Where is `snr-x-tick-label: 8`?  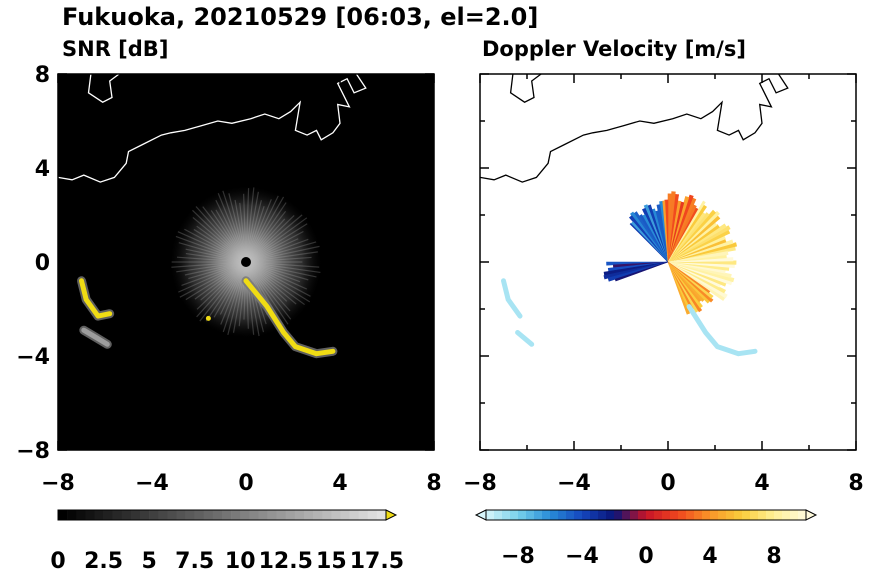 snr-x-tick-label: 8 is located at coordinates (433, 483).